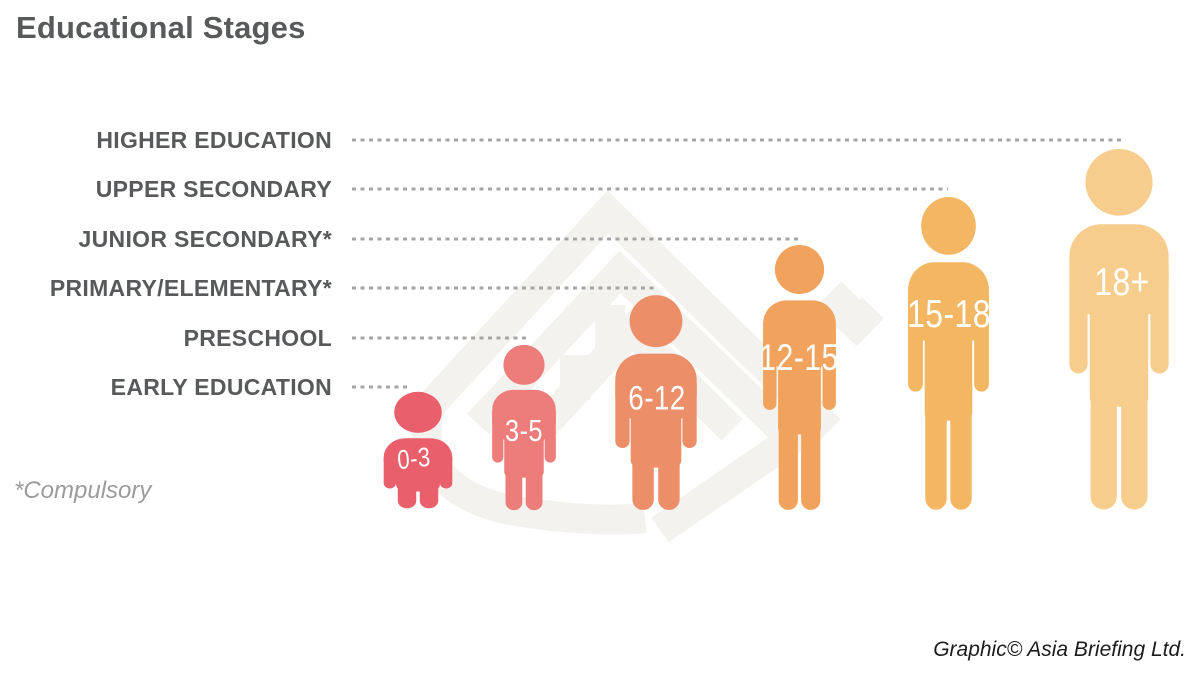 This screenshot has height=675, width=1200. Describe the element at coordinates (221, 387) in the screenshot. I see `stage-label: EARLY EDUCATION` at that location.